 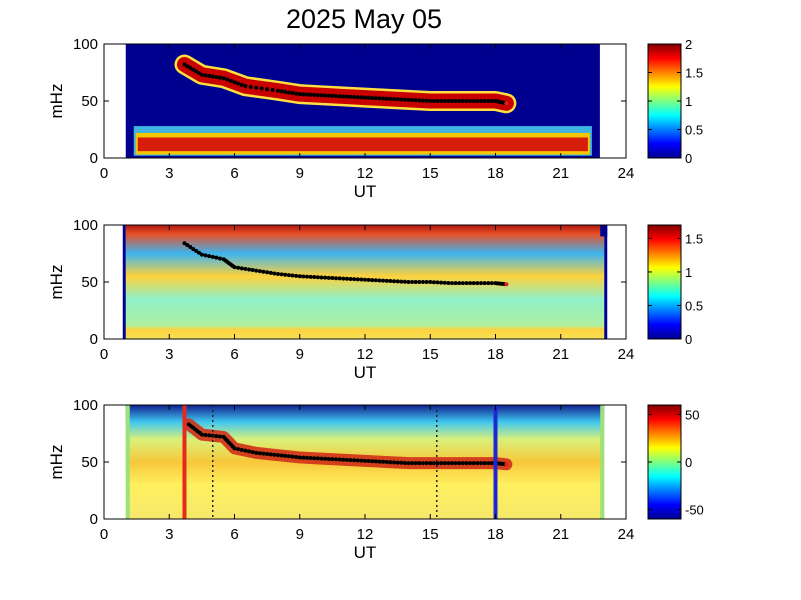 What do you see at coordinates (364, 19) in the screenshot?
I see `figure-title: 2025 May 05` at bounding box center [364, 19].